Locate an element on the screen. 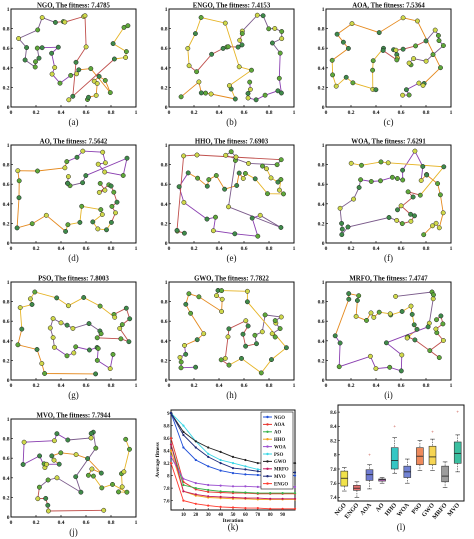 The height and width of the screenshot is (539, 474). x-tick-label: 80 is located at coordinates (270, 515).